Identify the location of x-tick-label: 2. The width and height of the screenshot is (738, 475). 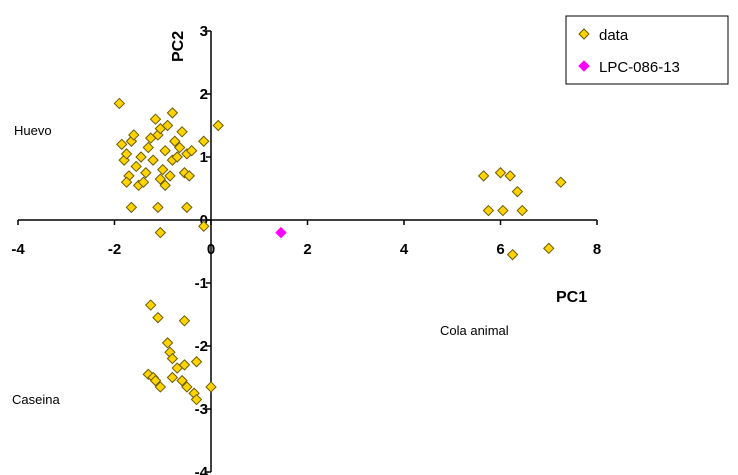
(307, 249).